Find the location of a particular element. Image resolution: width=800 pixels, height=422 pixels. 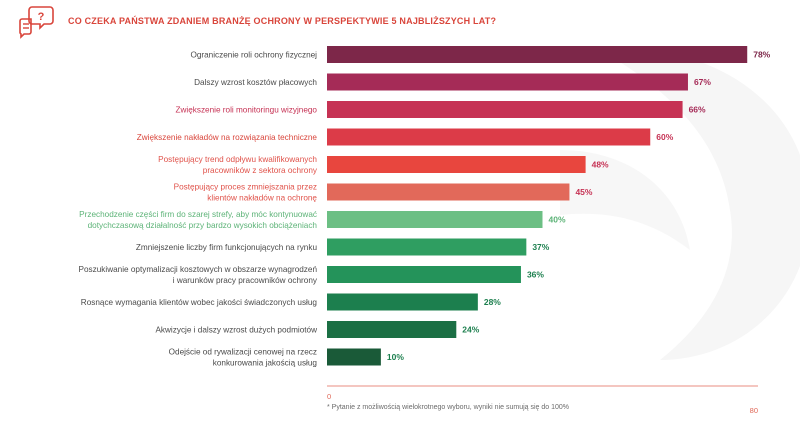

x-tick-label-max: 80 is located at coordinates (754, 410).